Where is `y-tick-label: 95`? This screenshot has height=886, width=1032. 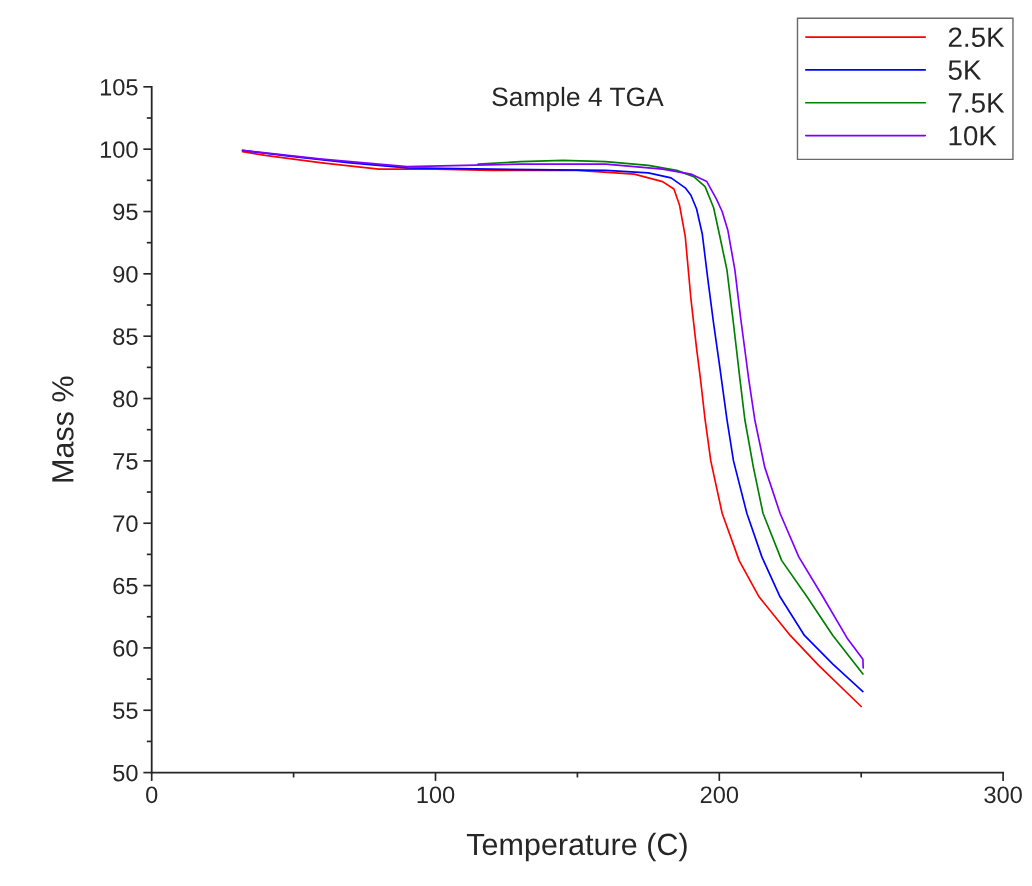
y-tick-label: 95 is located at coordinates (125, 212).